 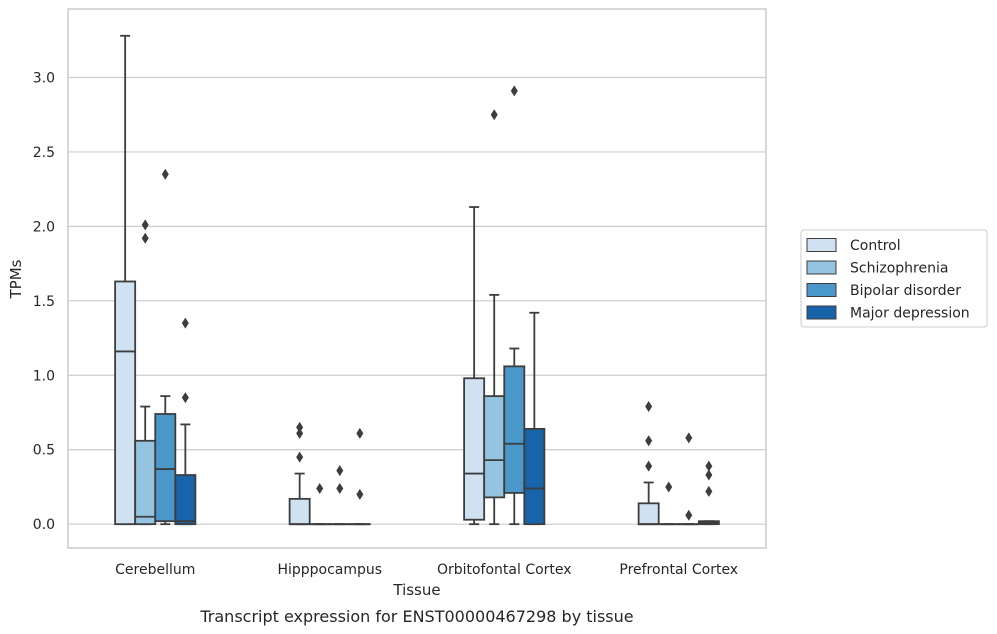 What do you see at coordinates (155, 570) in the screenshot?
I see `x-tick-label: Cerebellum` at bounding box center [155, 570].